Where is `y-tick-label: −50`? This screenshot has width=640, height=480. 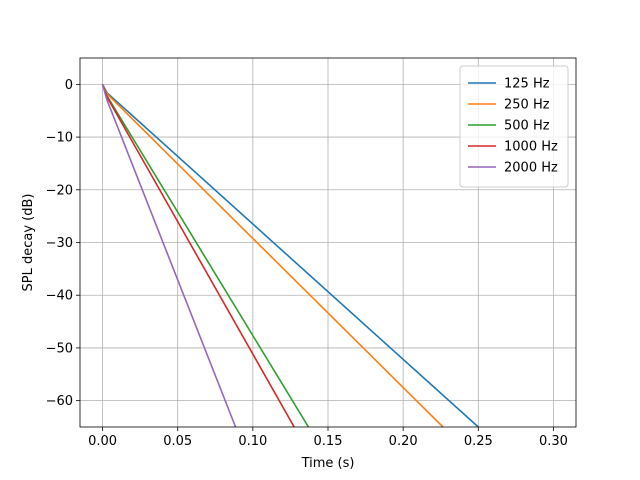 y-tick-label: −50 is located at coordinates (59, 348).